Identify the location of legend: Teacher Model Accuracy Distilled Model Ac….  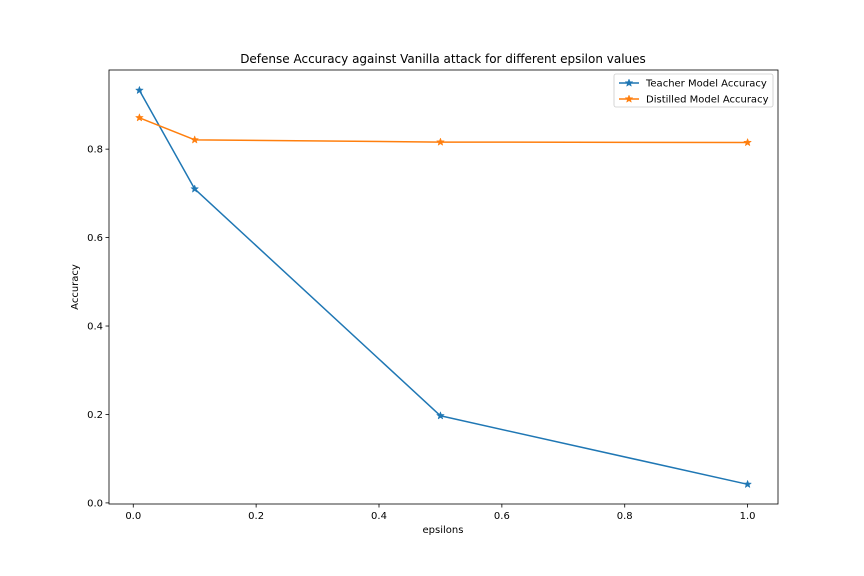
(693, 90).